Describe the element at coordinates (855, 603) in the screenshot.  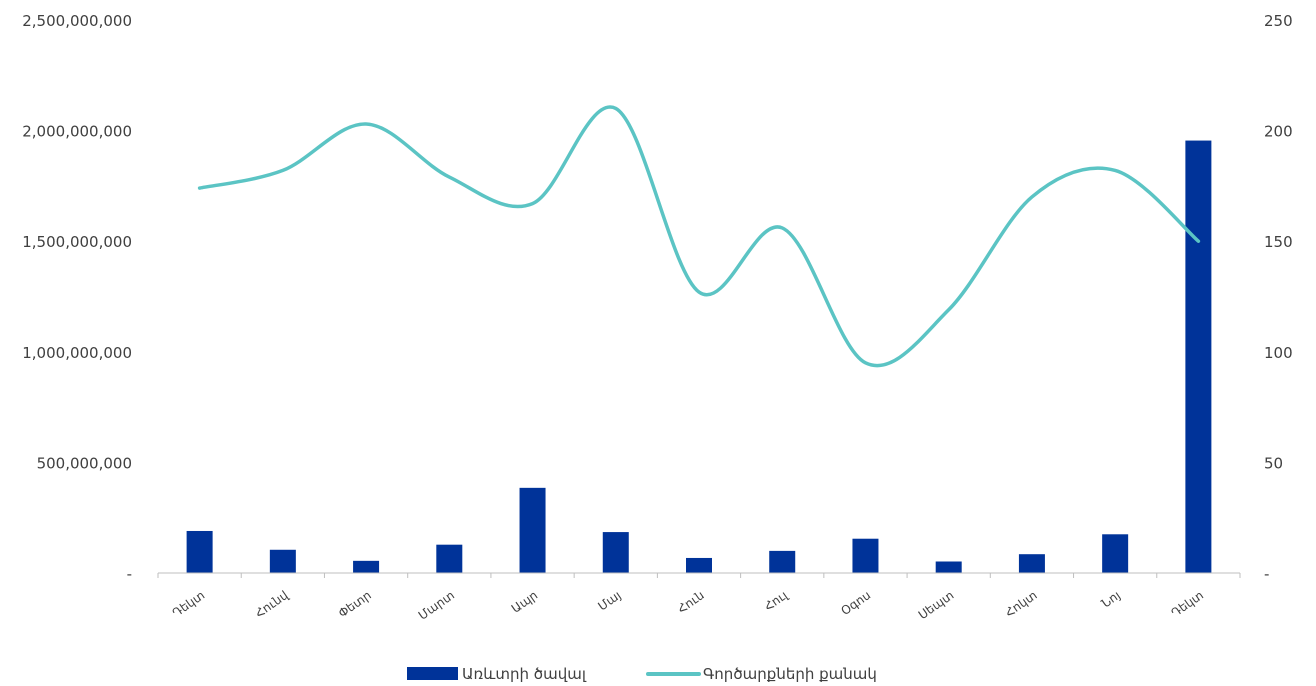
I see `x-tick-label: Օգոս` at that location.